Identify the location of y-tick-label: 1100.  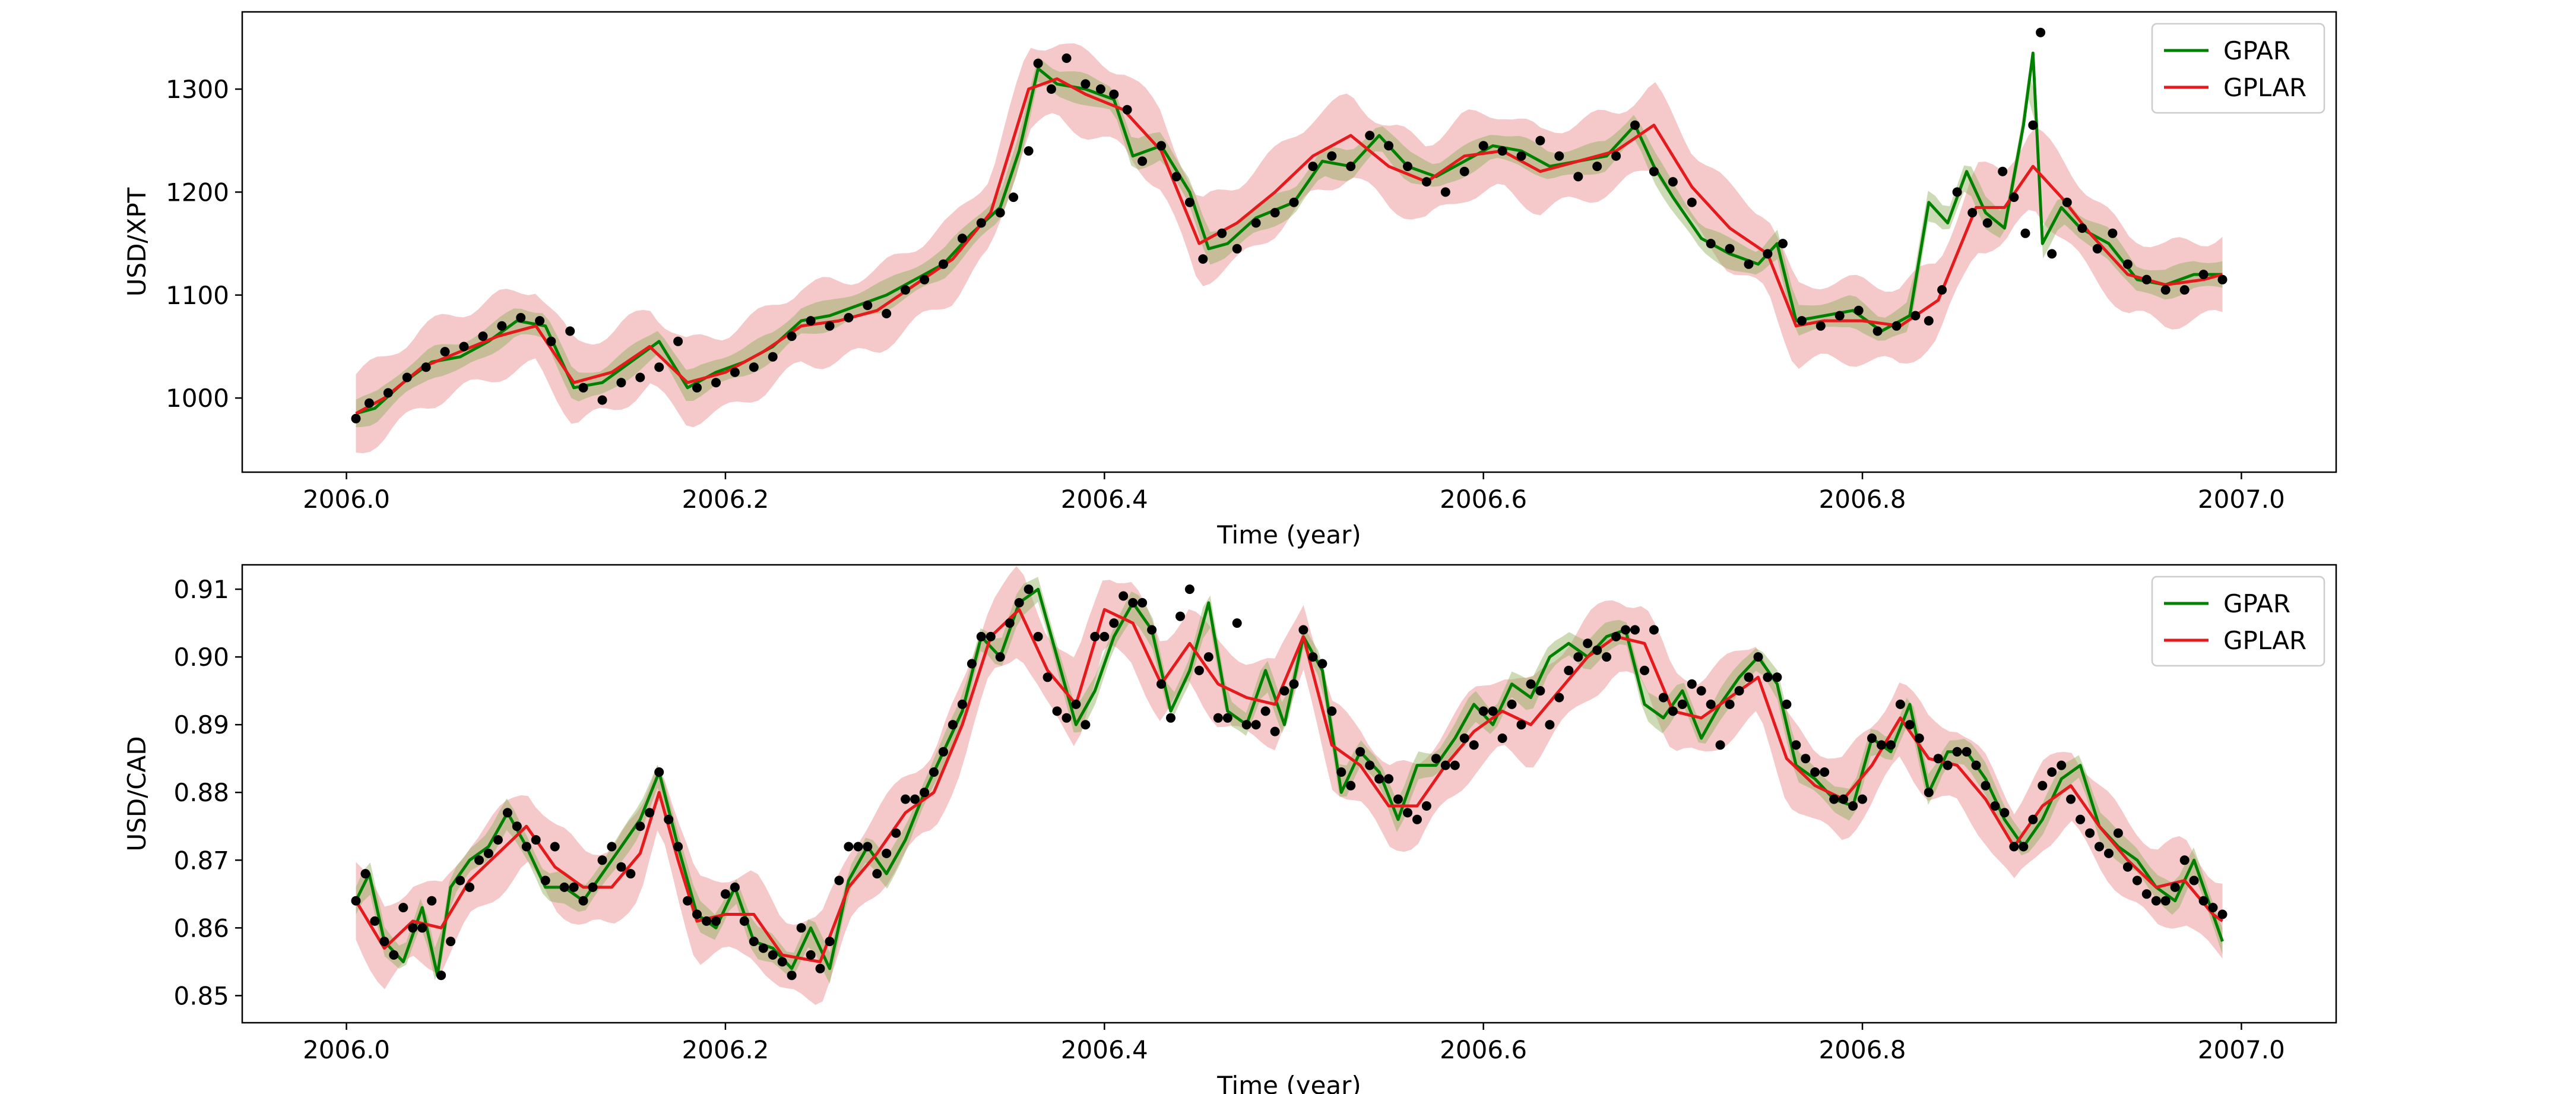
(198, 295).